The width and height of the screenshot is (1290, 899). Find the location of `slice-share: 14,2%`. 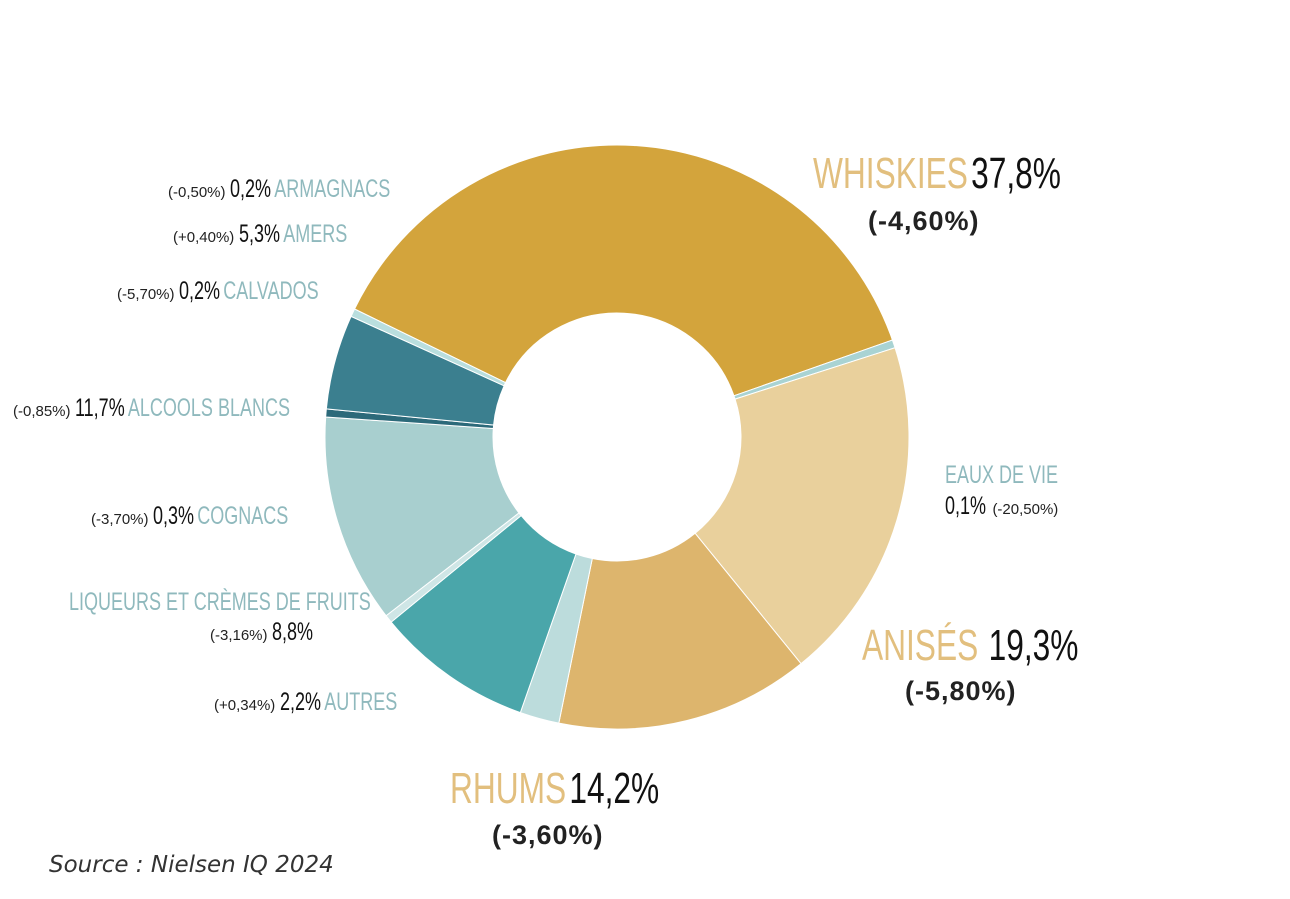

slice-share: 14,2% is located at coordinates (614, 788).